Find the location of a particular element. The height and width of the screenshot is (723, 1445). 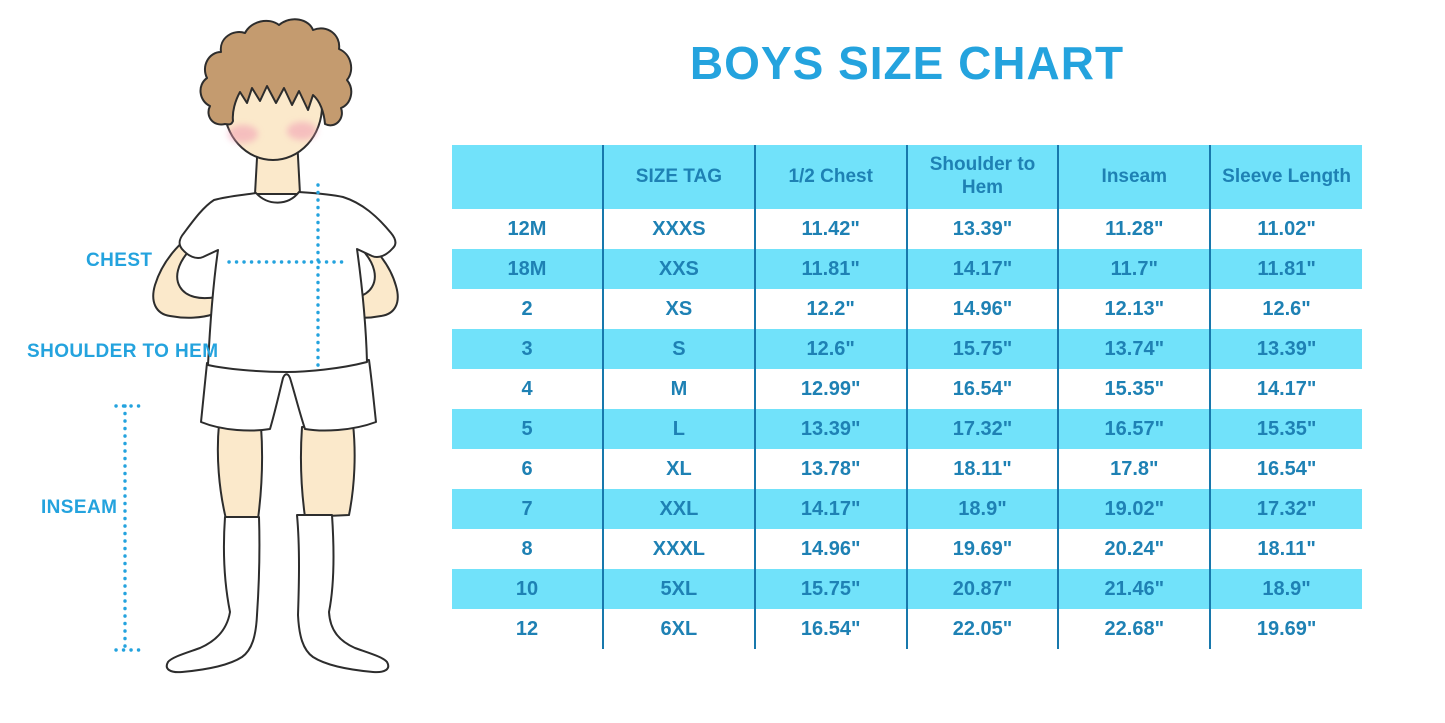

table-row: 5 L 13.39" 17.32" 16.57" 15.35" is located at coordinates (907, 429).